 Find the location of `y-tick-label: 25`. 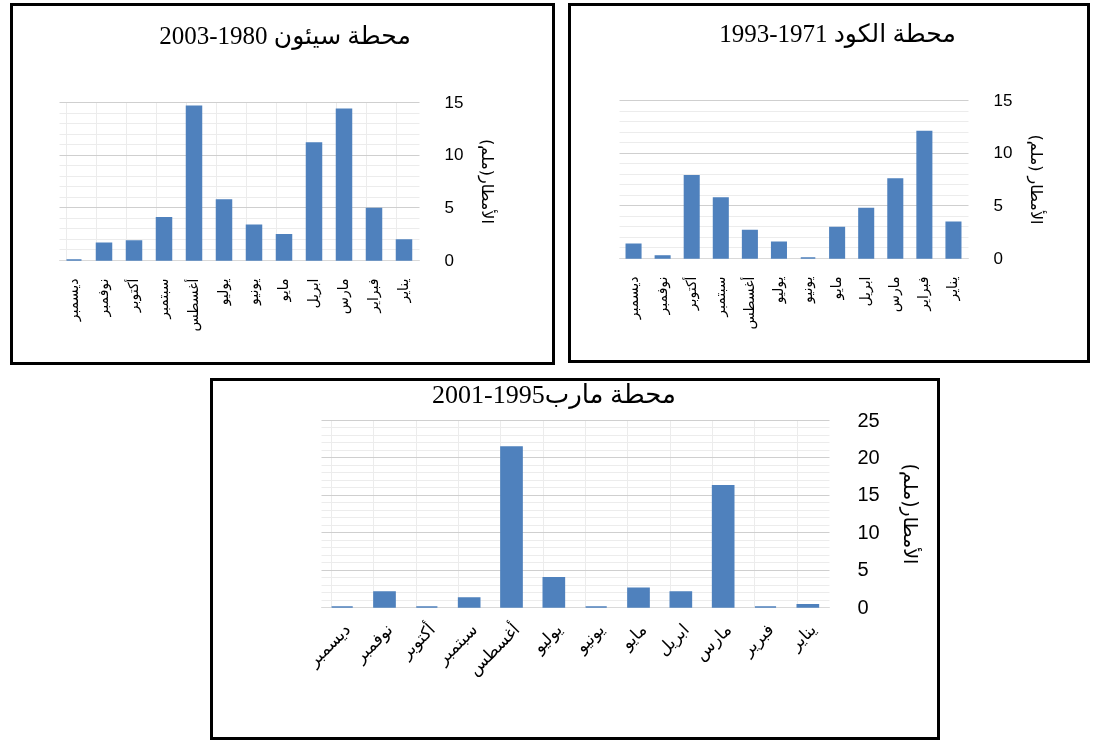

y-tick-label: 25 is located at coordinates (868, 419).